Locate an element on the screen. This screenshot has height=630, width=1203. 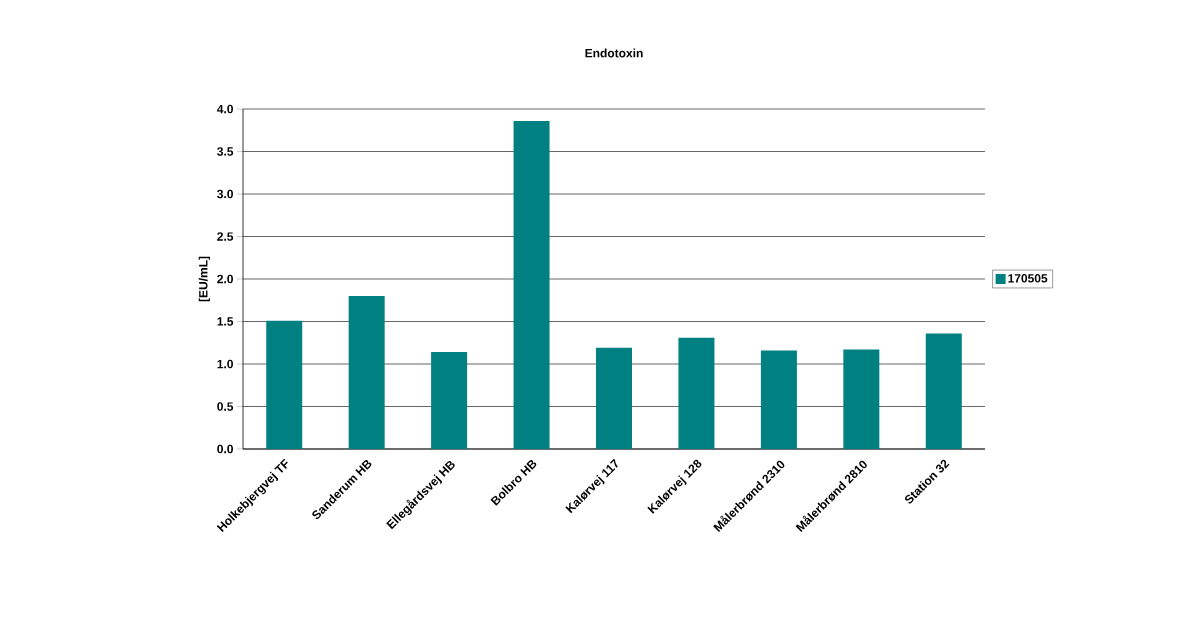
chart-title: Endotoxin is located at coordinates (614, 53).